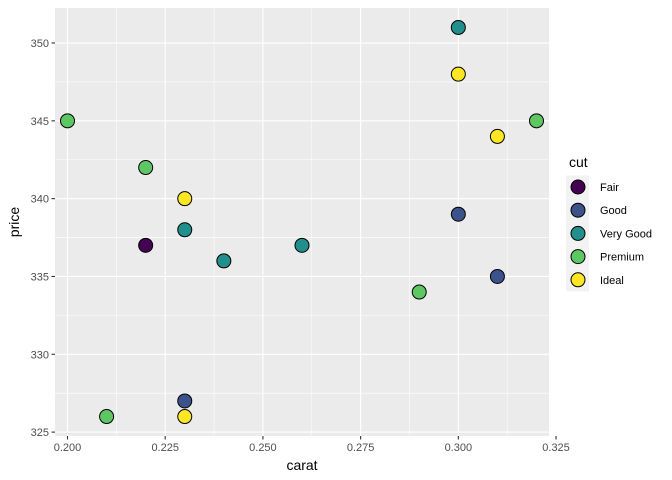 The width and height of the screenshot is (672, 480). What do you see at coordinates (459, 448) in the screenshot?
I see `x-tick-label: 0.300` at bounding box center [459, 448].